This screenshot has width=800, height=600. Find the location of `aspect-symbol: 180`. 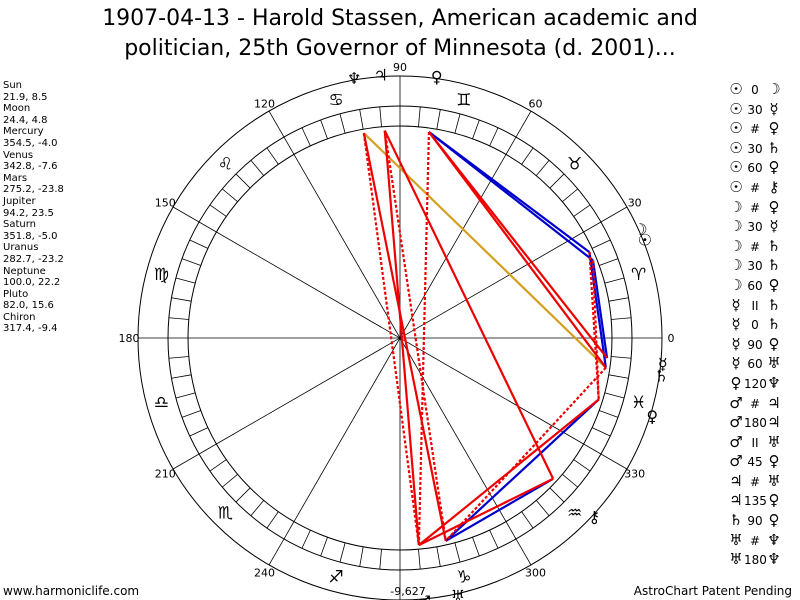

aspect-symbol: 180 is located at coordinates (755, 560).